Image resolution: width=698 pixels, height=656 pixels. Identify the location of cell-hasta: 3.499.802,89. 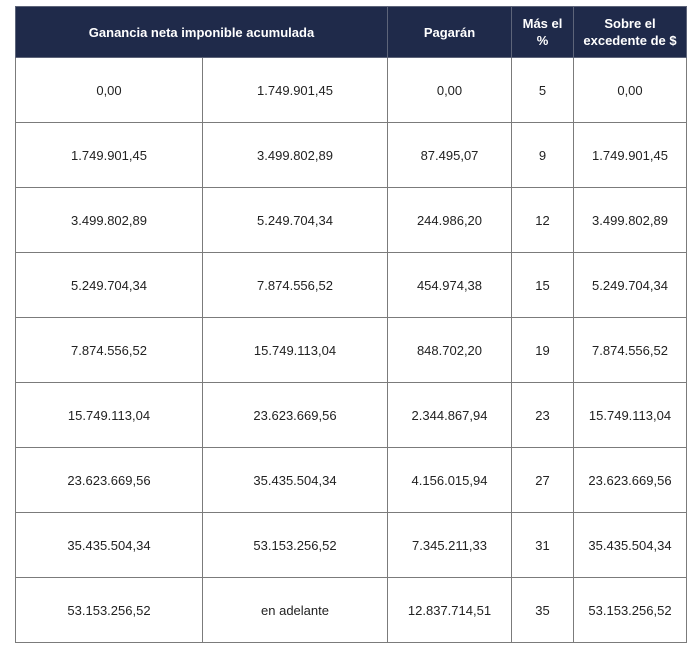
(295, 155).